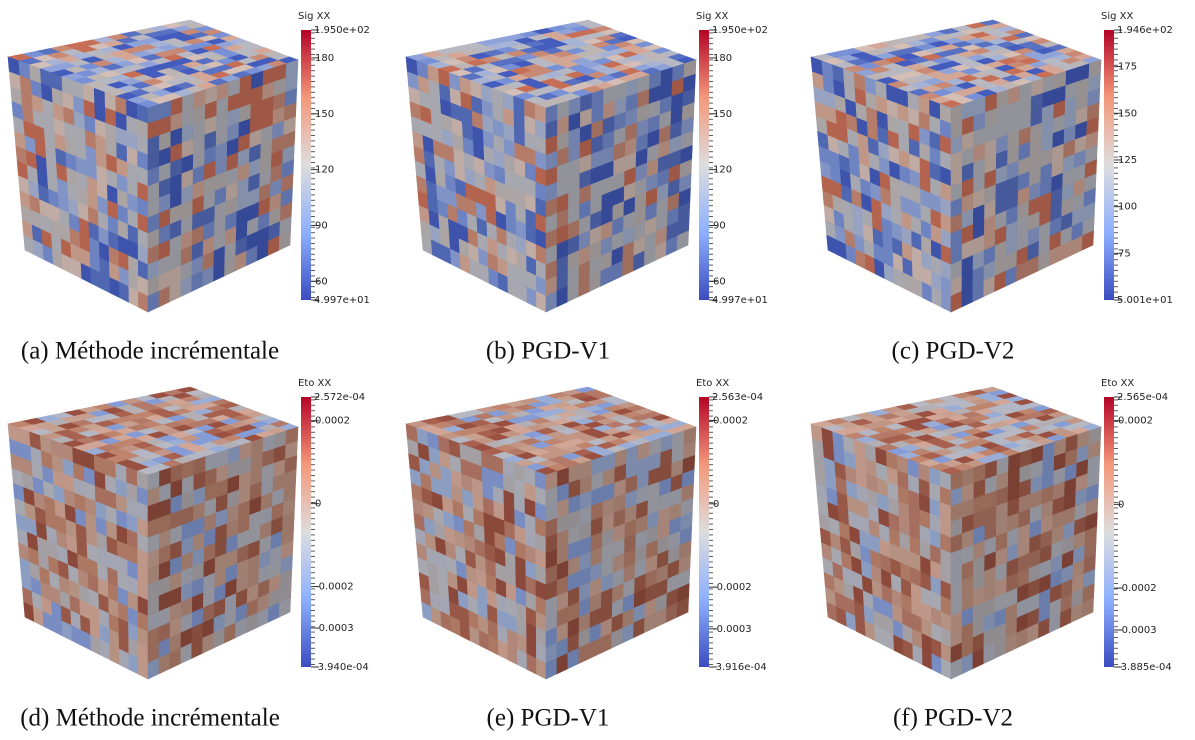  I want to click on caption: (d) Méthode incrémentale, so click(150, 718).